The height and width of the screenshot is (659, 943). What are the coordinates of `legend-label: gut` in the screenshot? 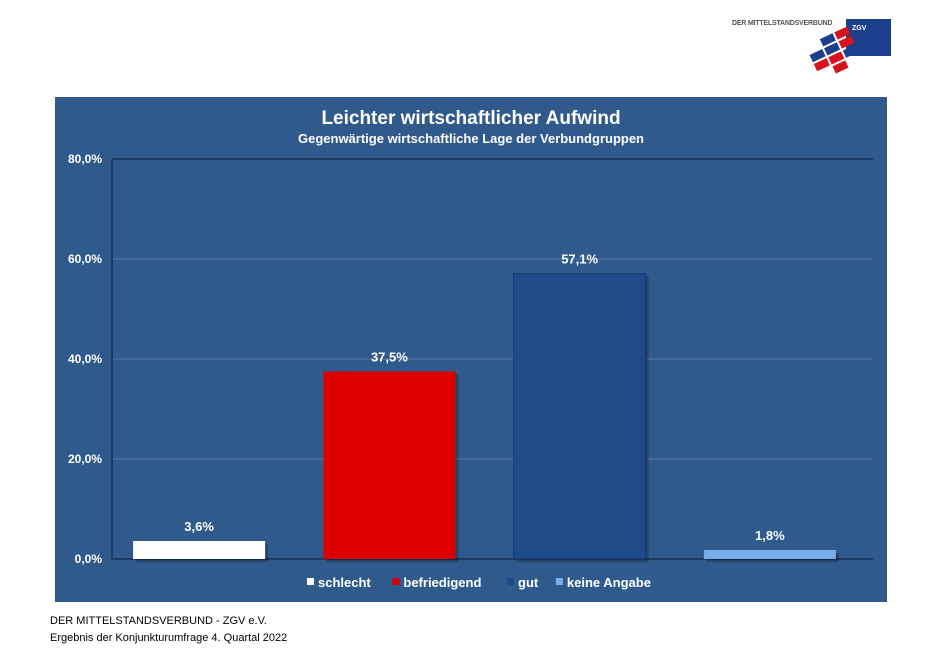 It's located at (528, 582).